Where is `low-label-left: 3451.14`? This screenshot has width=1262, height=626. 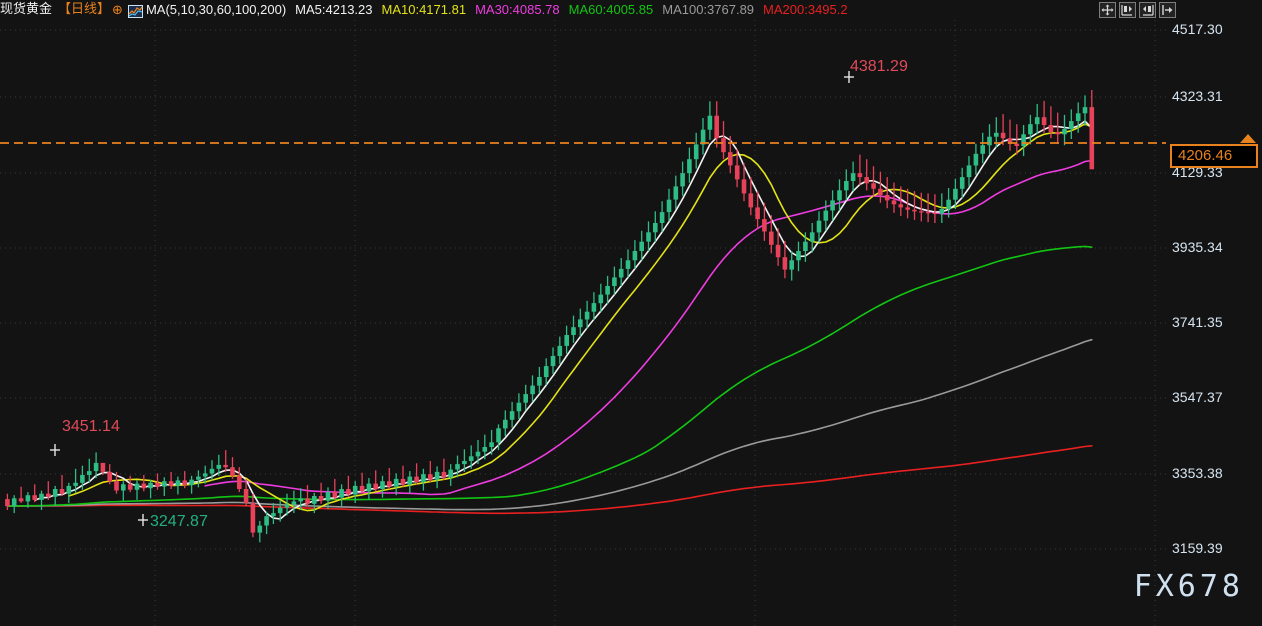
low-label-left: 3451.14 is located at coordinates (91, 426).